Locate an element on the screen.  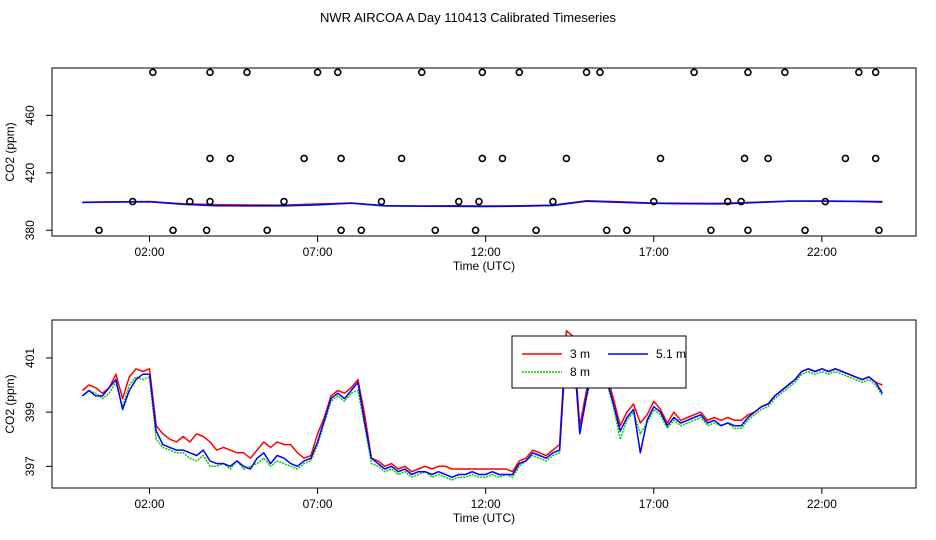
y-tick-label: 399 is located at coordinates (30, 412).